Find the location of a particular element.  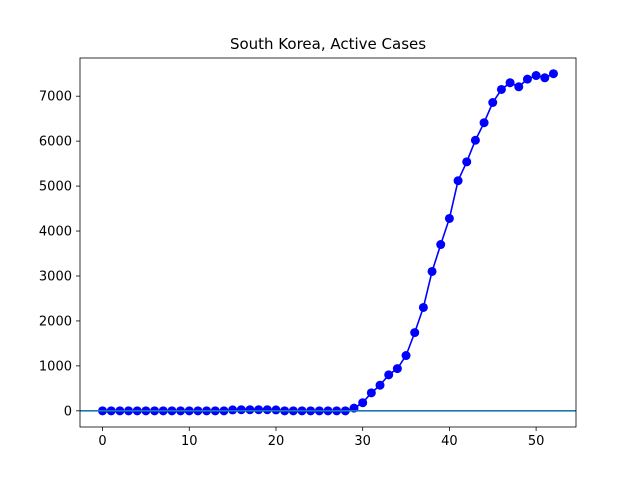

x-tick-label: 30 is located at coordinates (362, 441).